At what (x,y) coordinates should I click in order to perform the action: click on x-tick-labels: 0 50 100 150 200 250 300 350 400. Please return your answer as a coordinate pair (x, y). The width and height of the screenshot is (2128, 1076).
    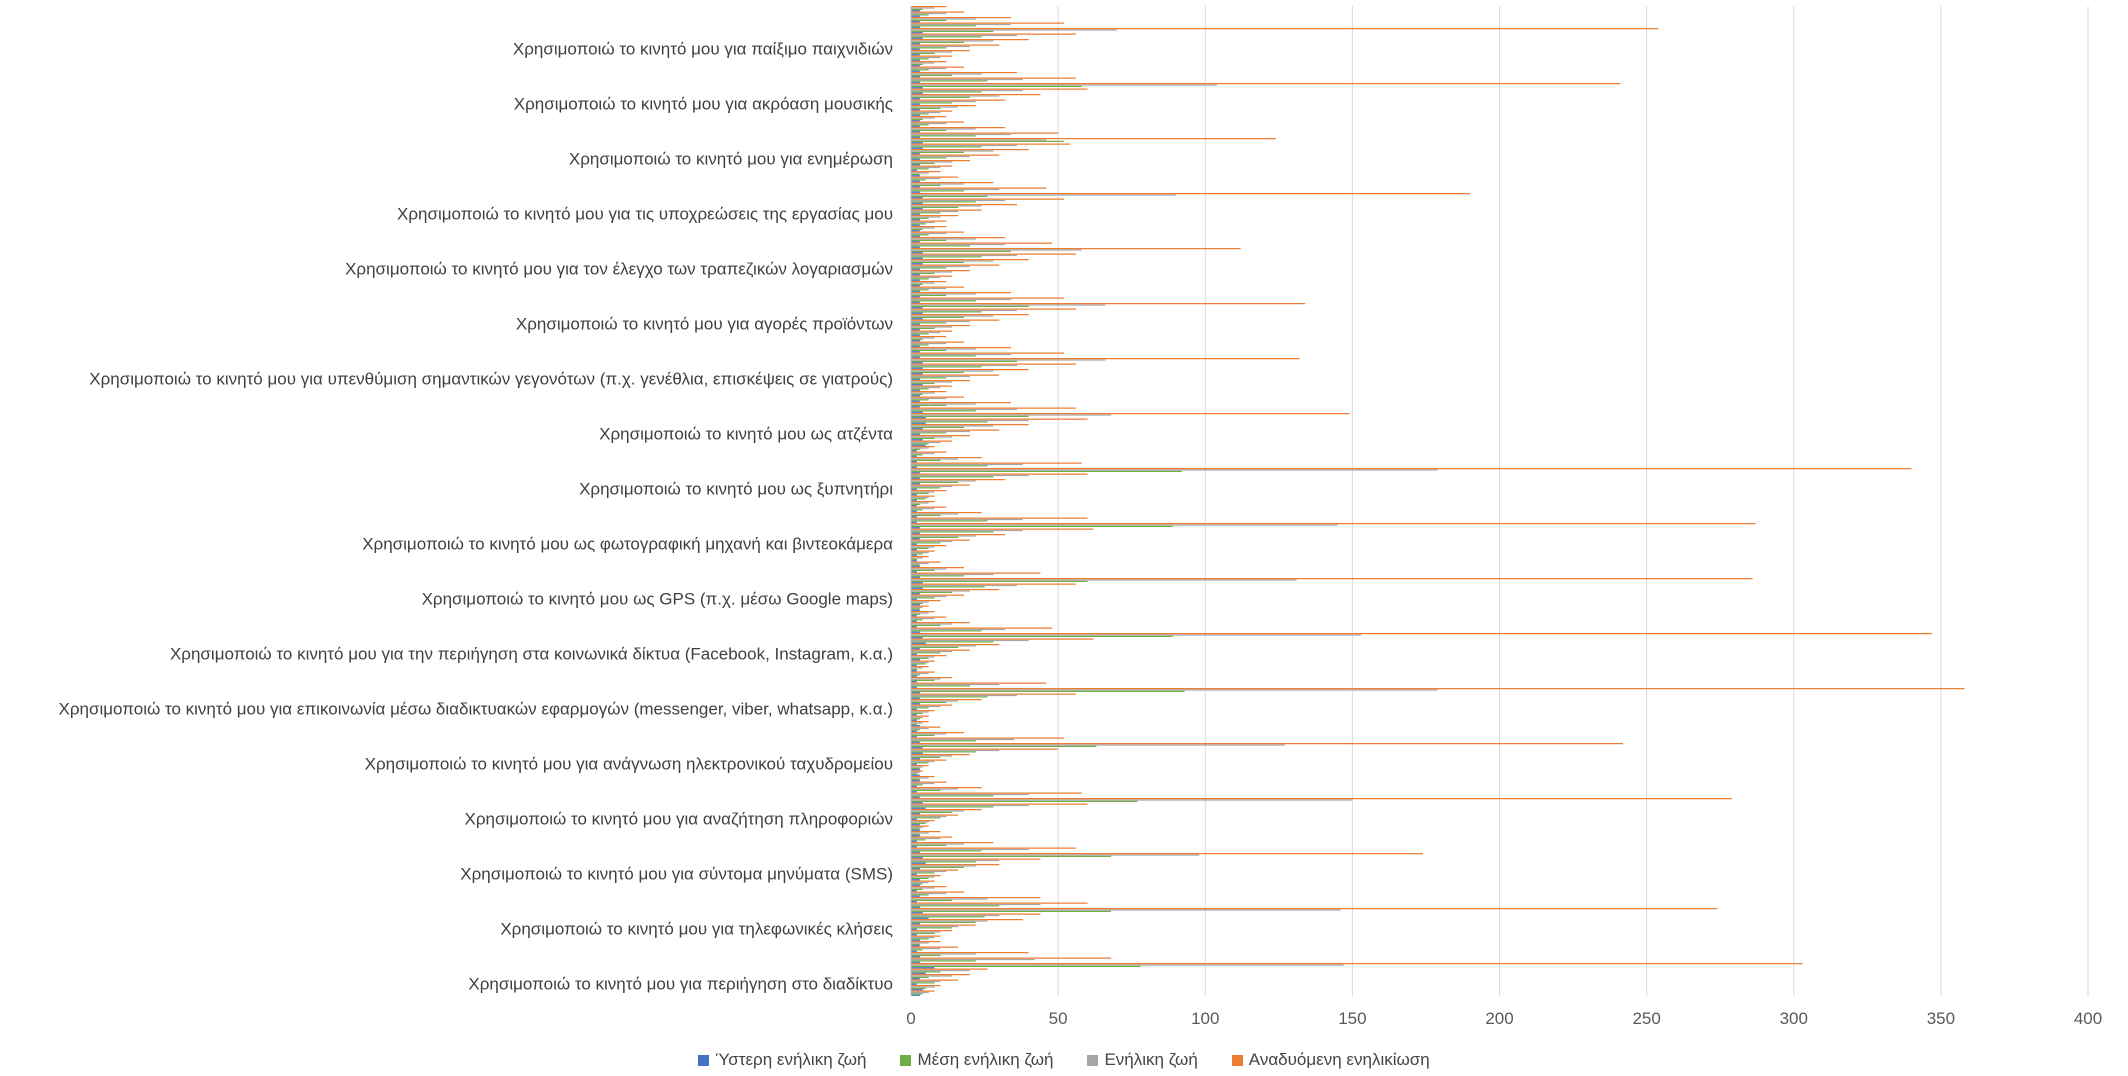
    Looking at the image, I should click on (1504, 1018).